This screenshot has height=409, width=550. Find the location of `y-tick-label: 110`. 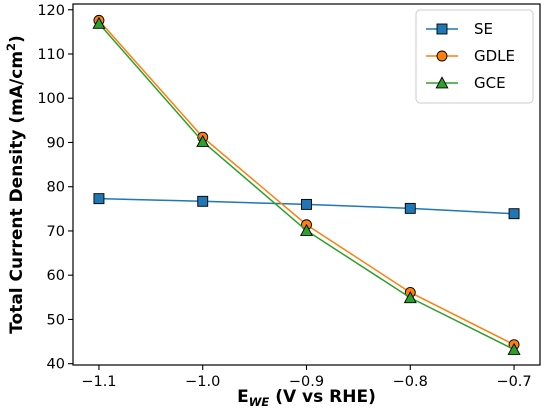

y-tick-label: 110 is located at coordinates (51, 55).